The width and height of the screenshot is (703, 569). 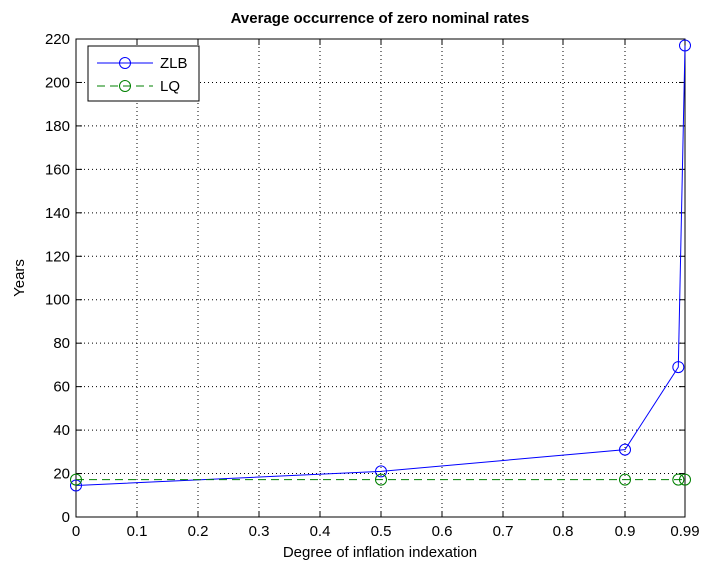 I want to click on x-tick-label: 0.7, so click(x=503, y=531).